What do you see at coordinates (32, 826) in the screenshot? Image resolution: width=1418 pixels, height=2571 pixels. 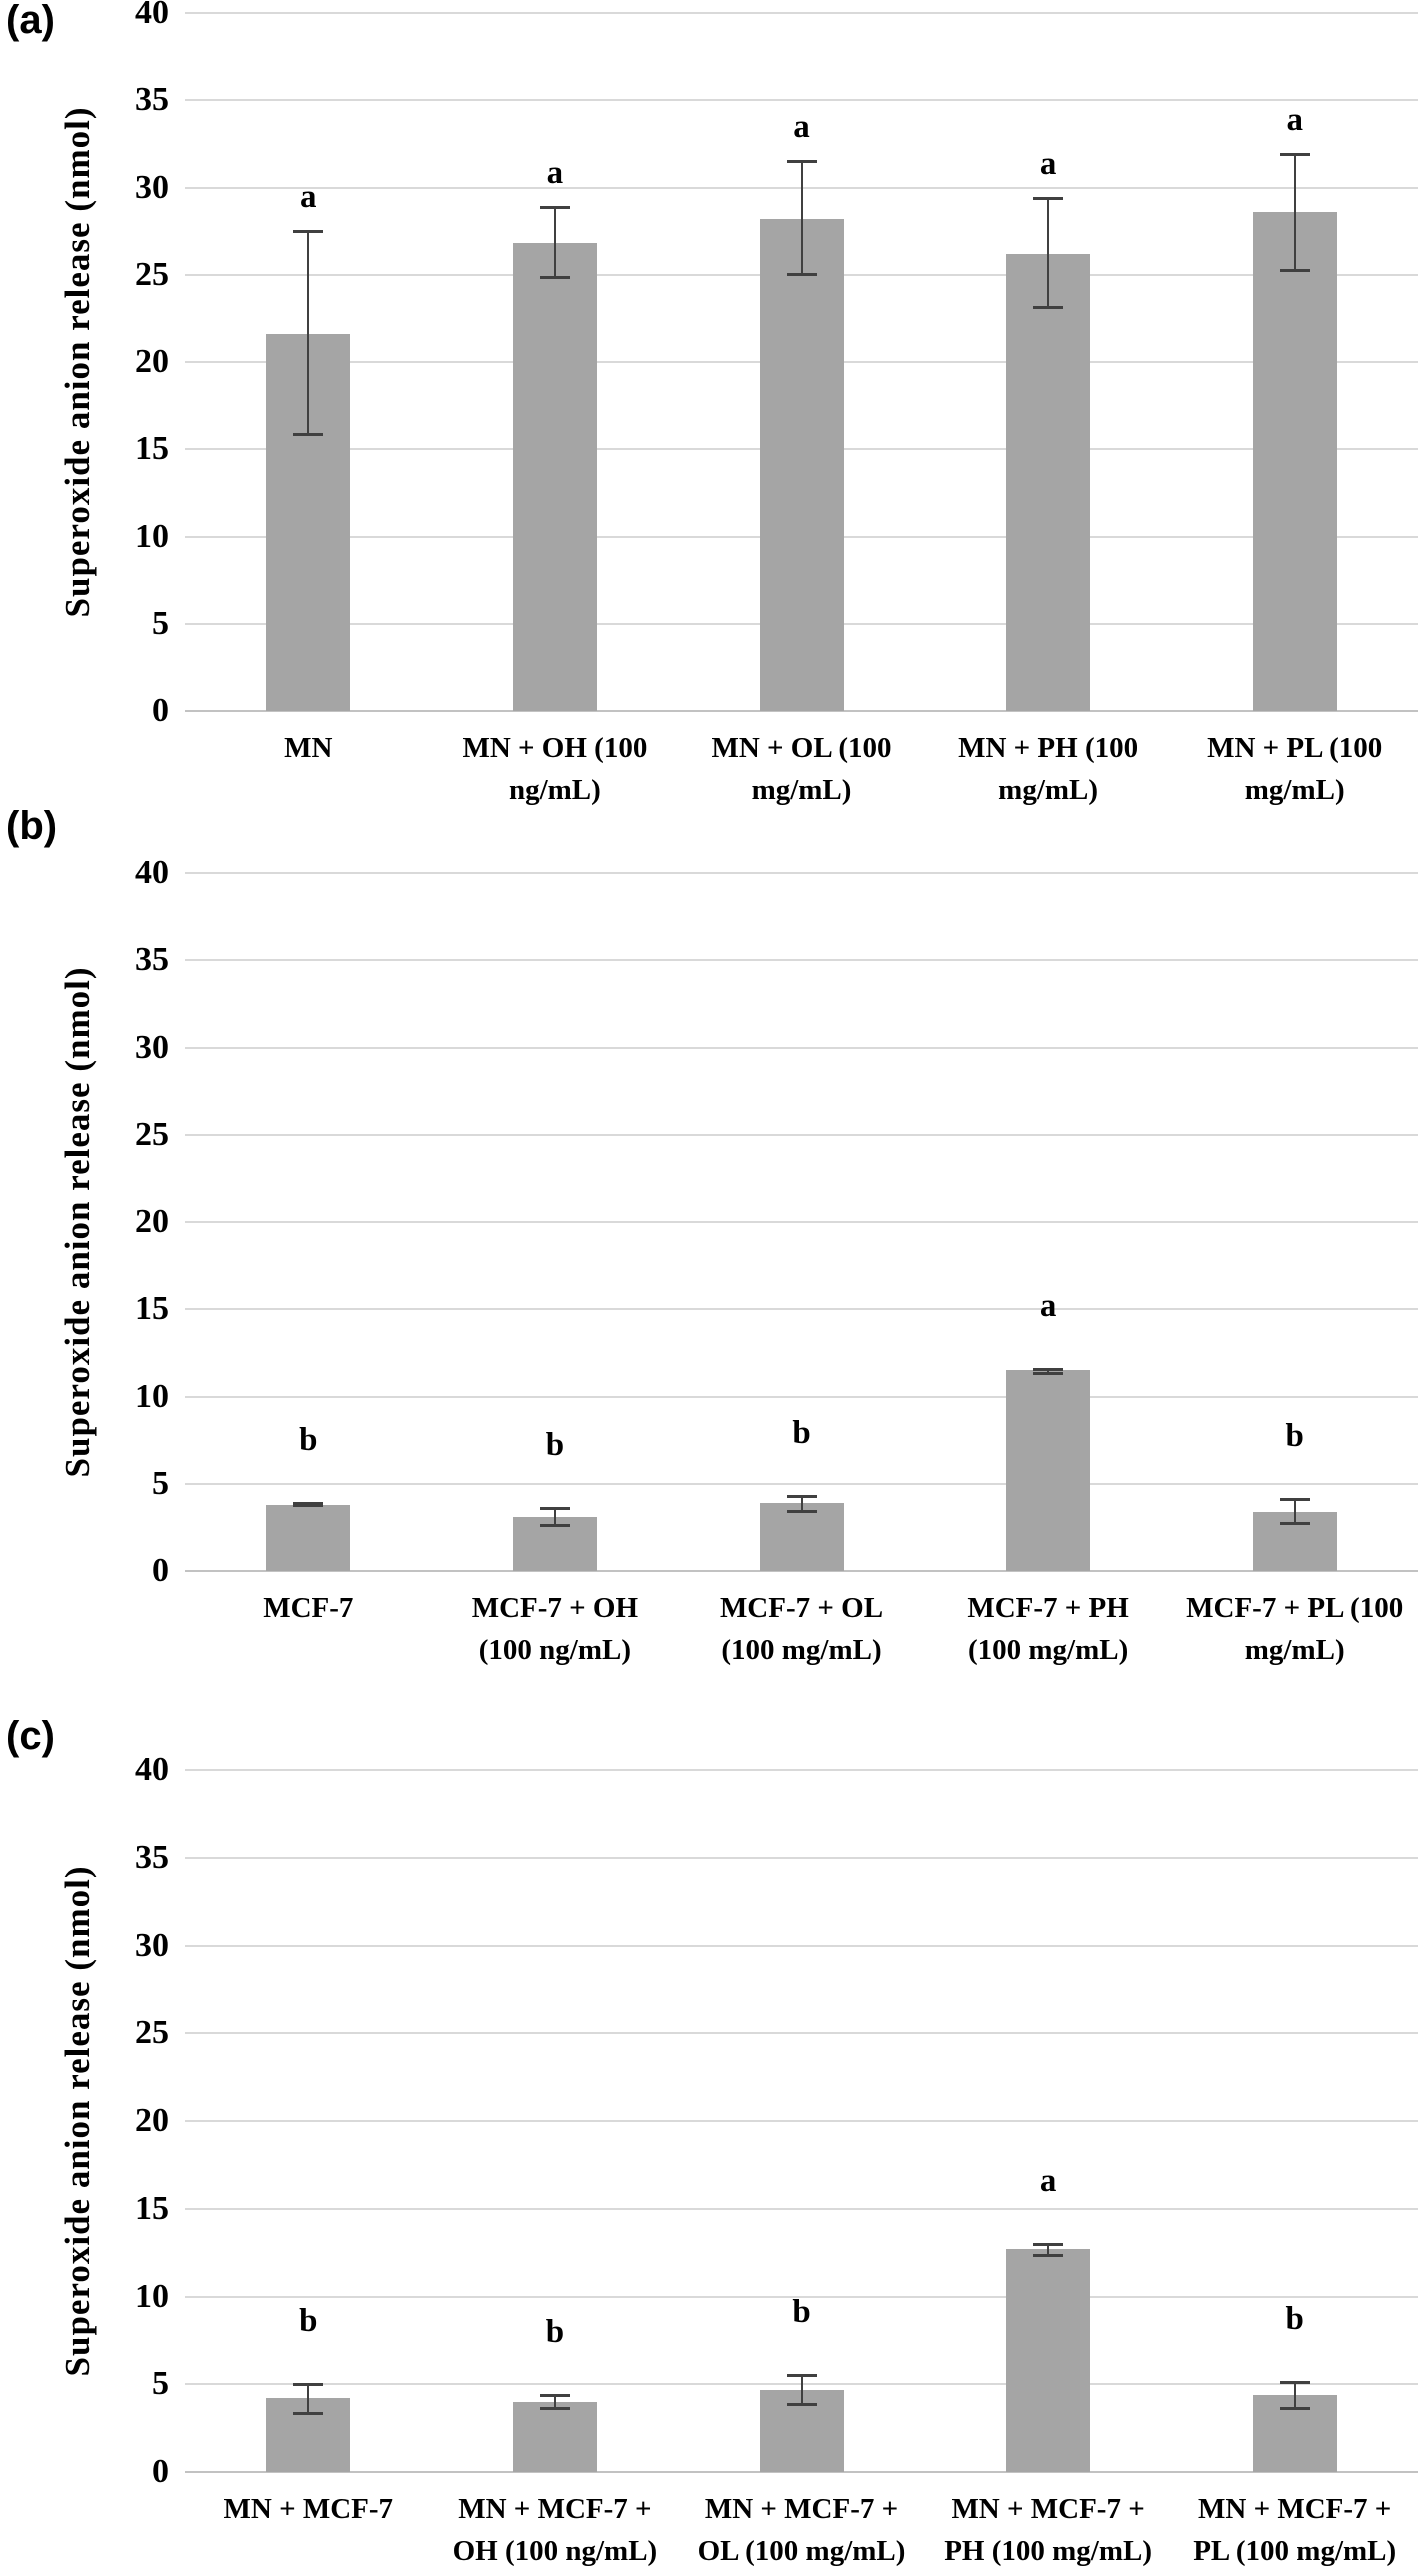 I see `panel-label-b: (b)` at bounding box center [32, 826].